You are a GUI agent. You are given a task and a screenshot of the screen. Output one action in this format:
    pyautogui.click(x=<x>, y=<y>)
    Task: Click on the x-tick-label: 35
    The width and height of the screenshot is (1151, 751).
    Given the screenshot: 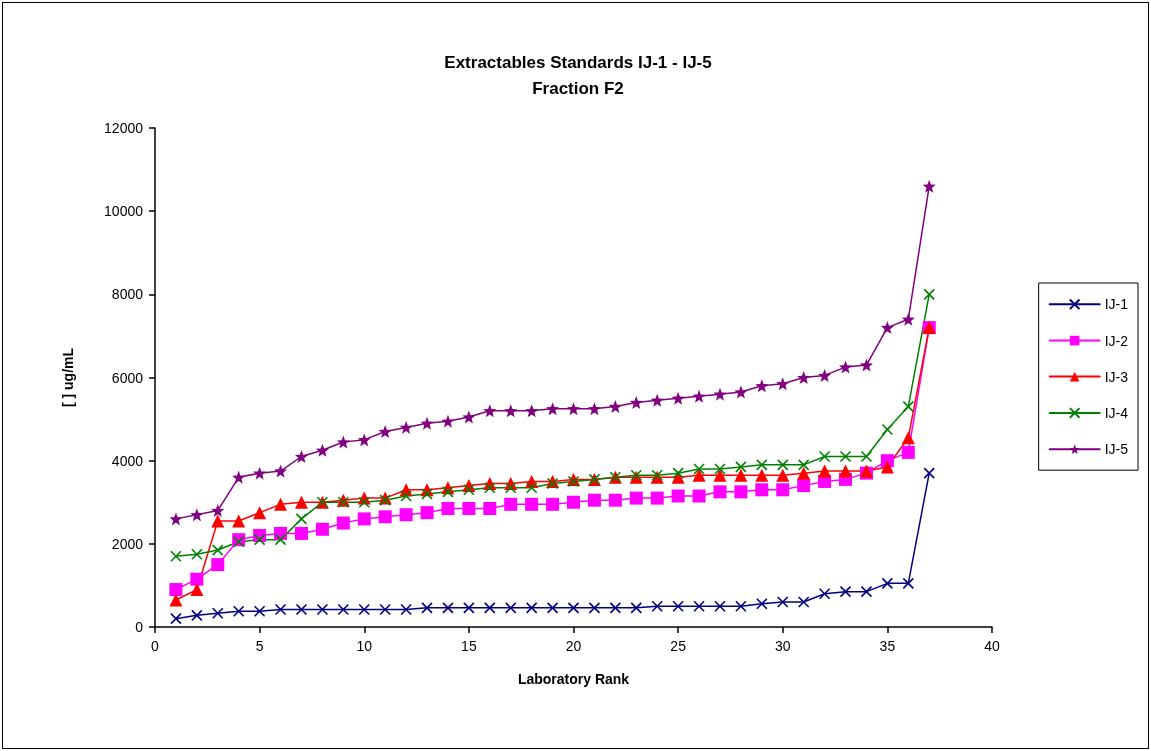 What is the action you would take?
    pyautogui.click(x=887, y=646)
    